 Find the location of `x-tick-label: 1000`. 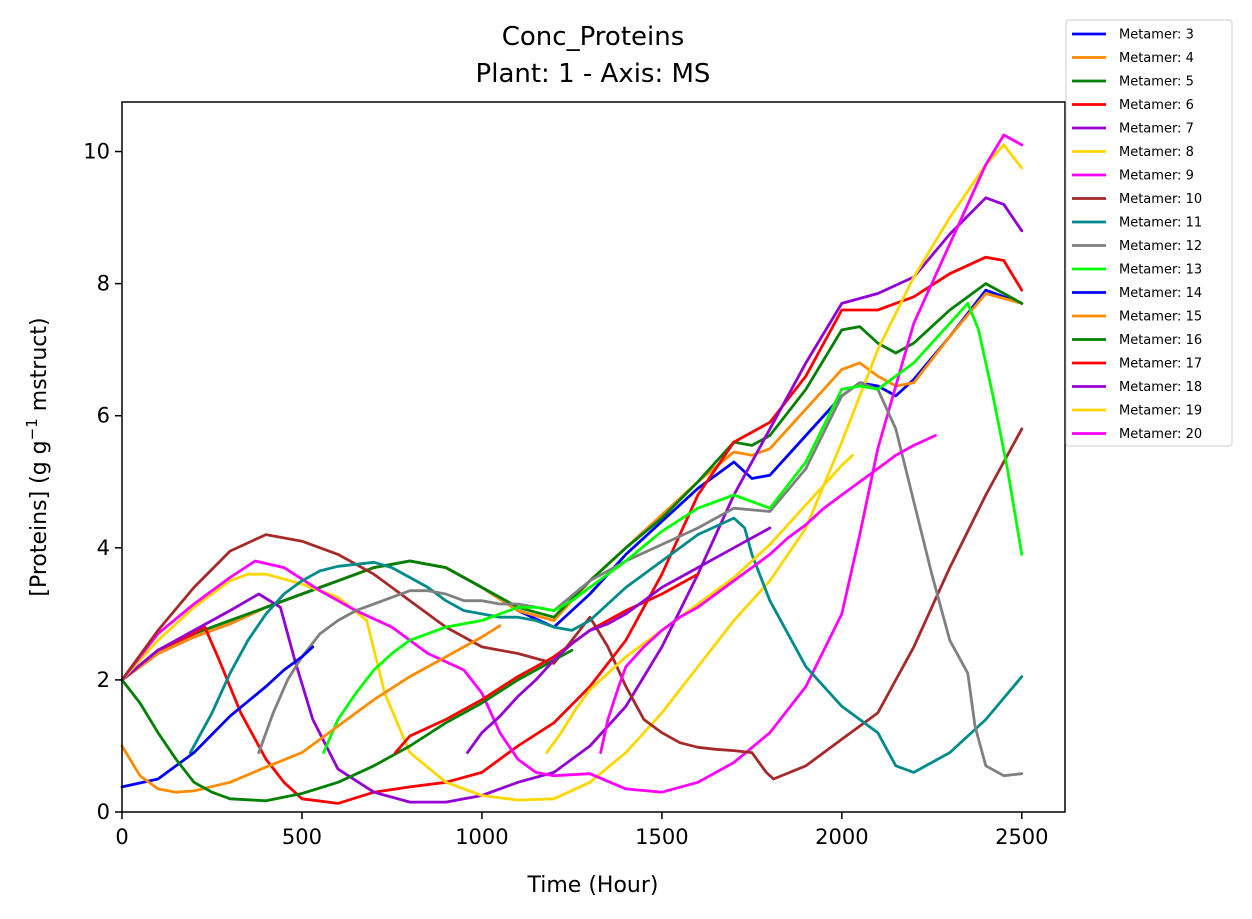

x-tick-label: 1000 is located at coordinates (481, 837).